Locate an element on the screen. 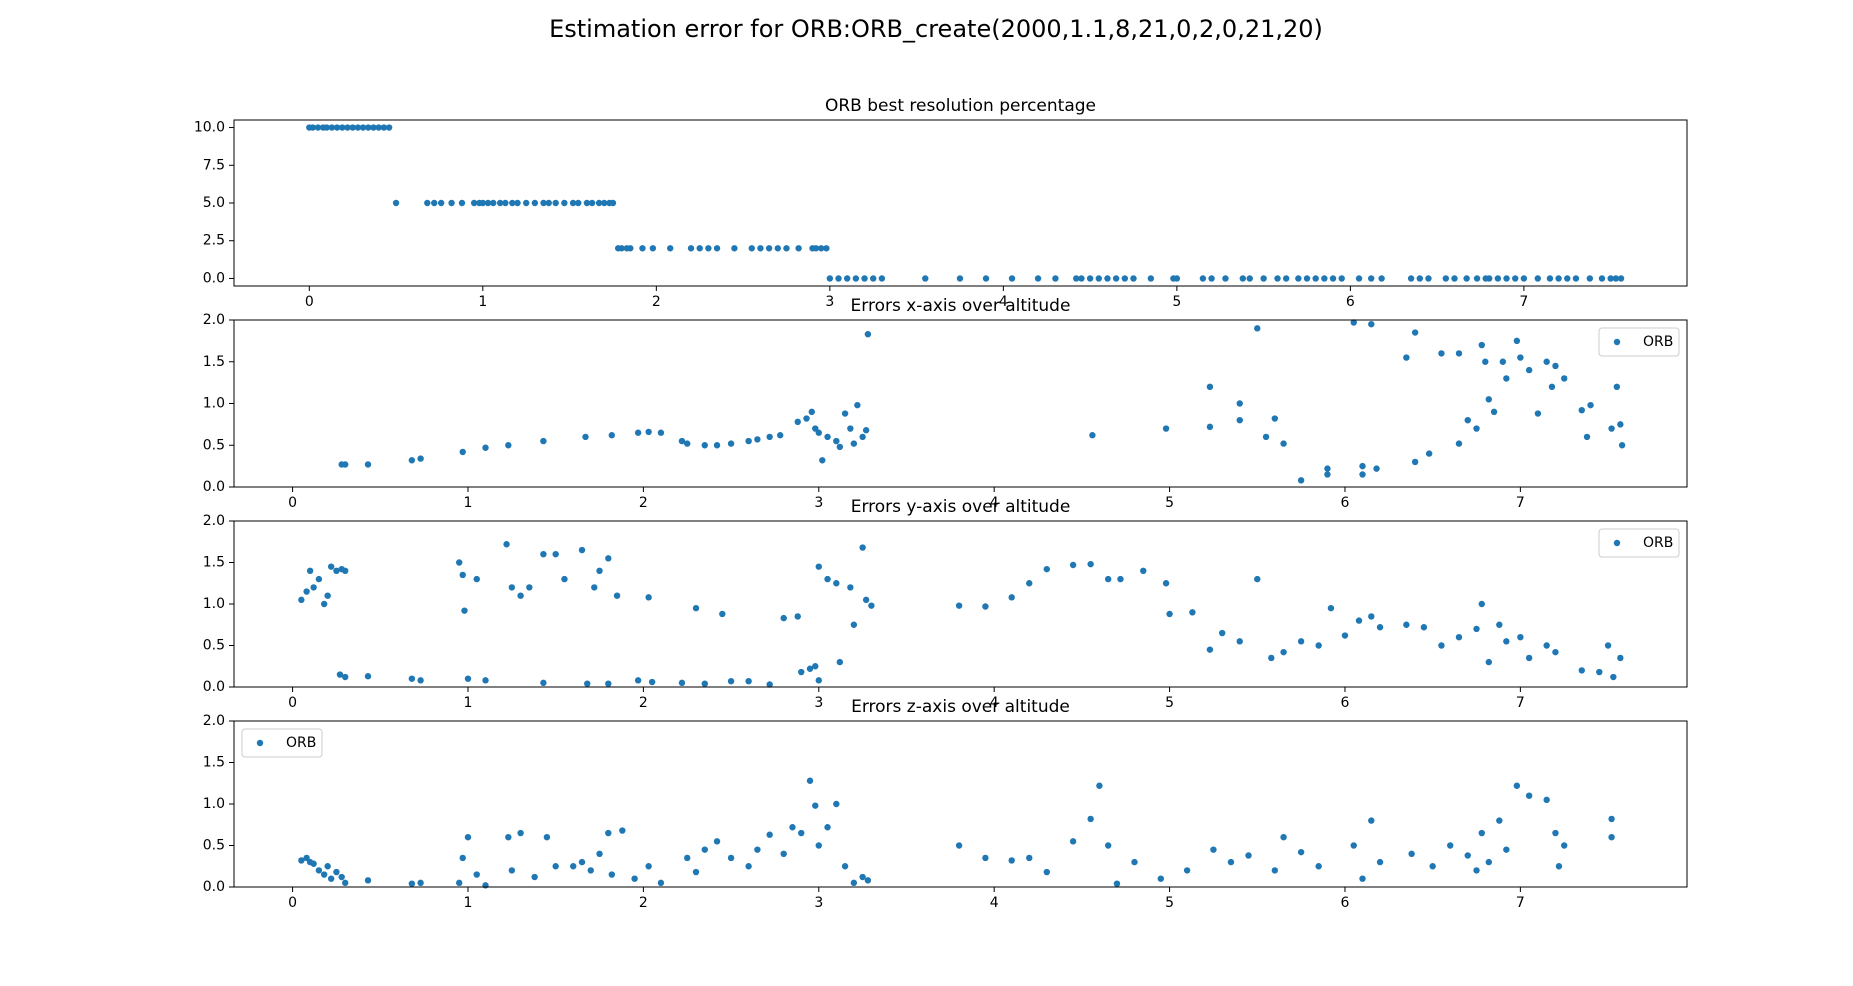 The height and width of the screenshot is (986, 1853). x-tick-label: 1 is located at coordinates (482, 302).